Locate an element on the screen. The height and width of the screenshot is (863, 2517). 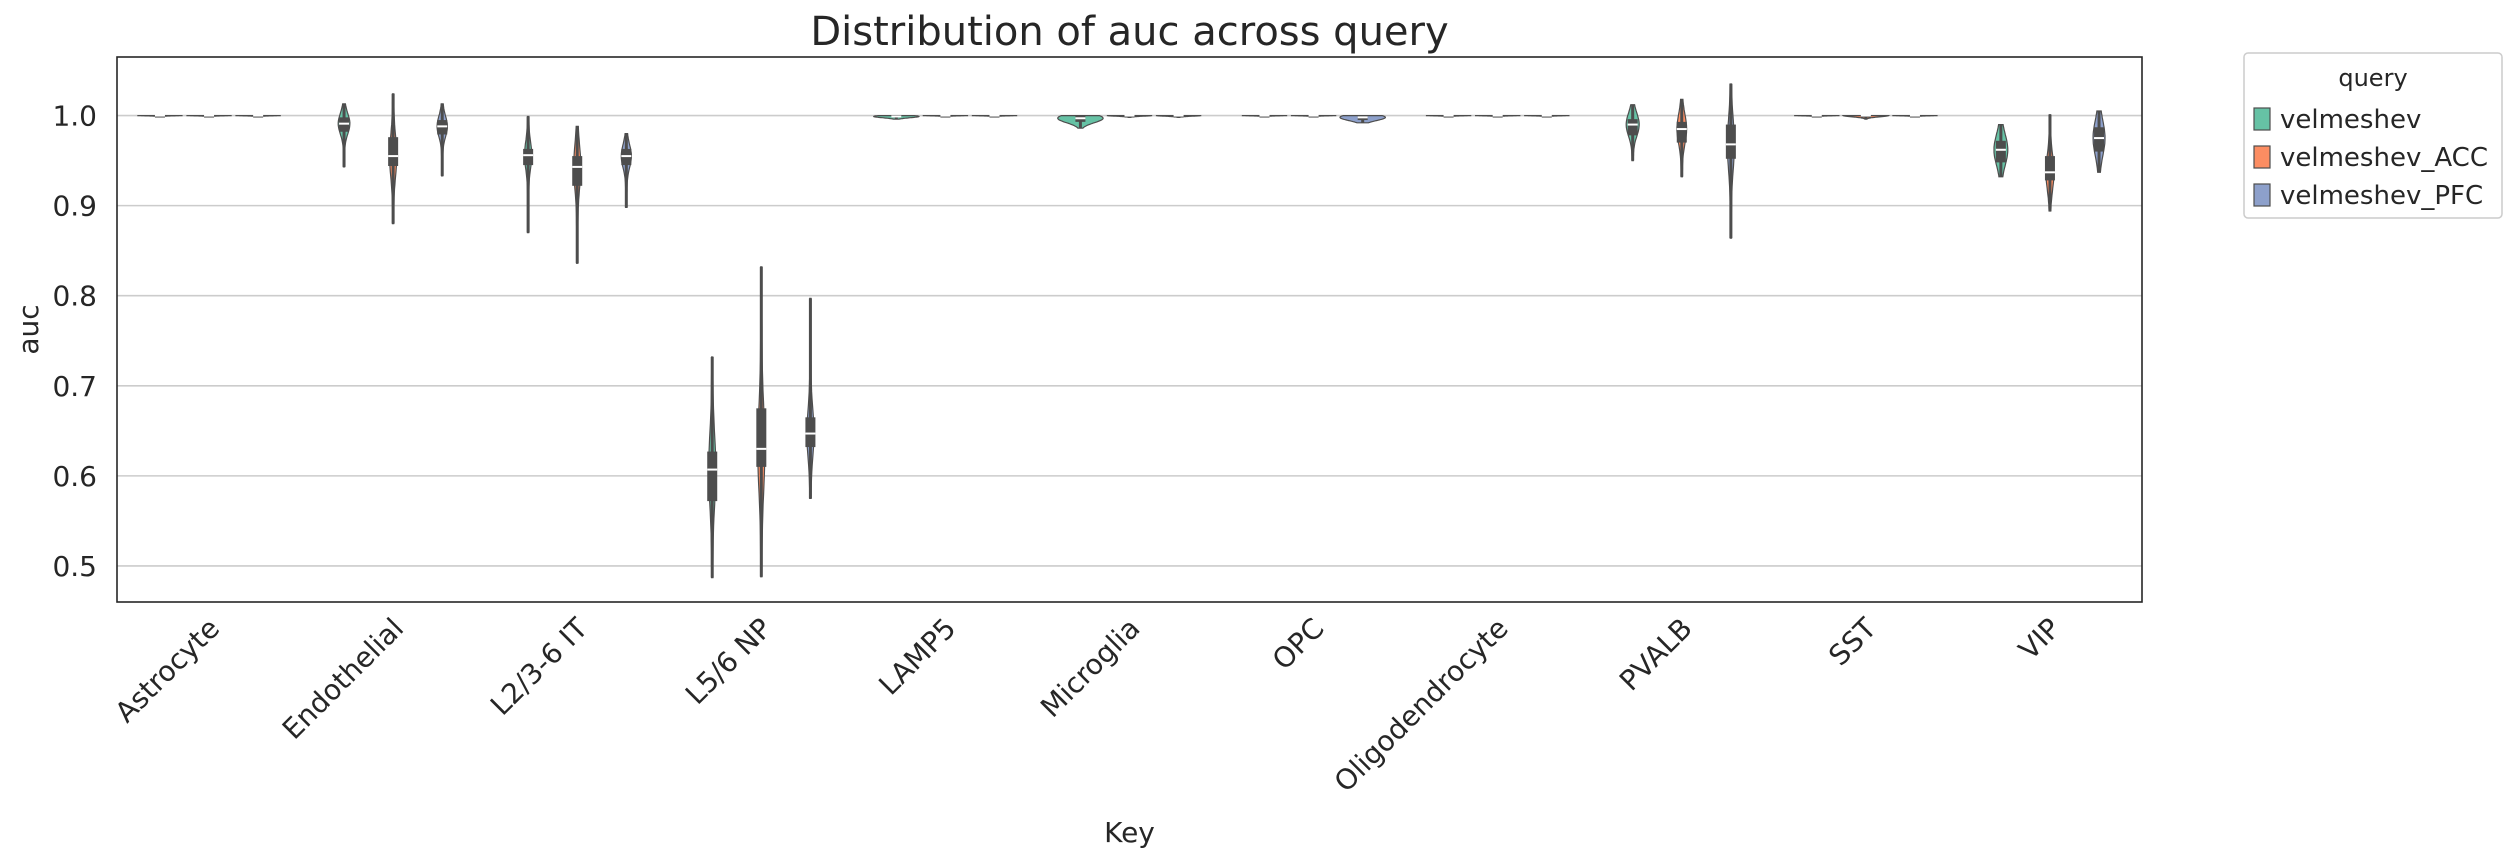
y-tick-label: 0.8 is located at coordinates (74, 296).